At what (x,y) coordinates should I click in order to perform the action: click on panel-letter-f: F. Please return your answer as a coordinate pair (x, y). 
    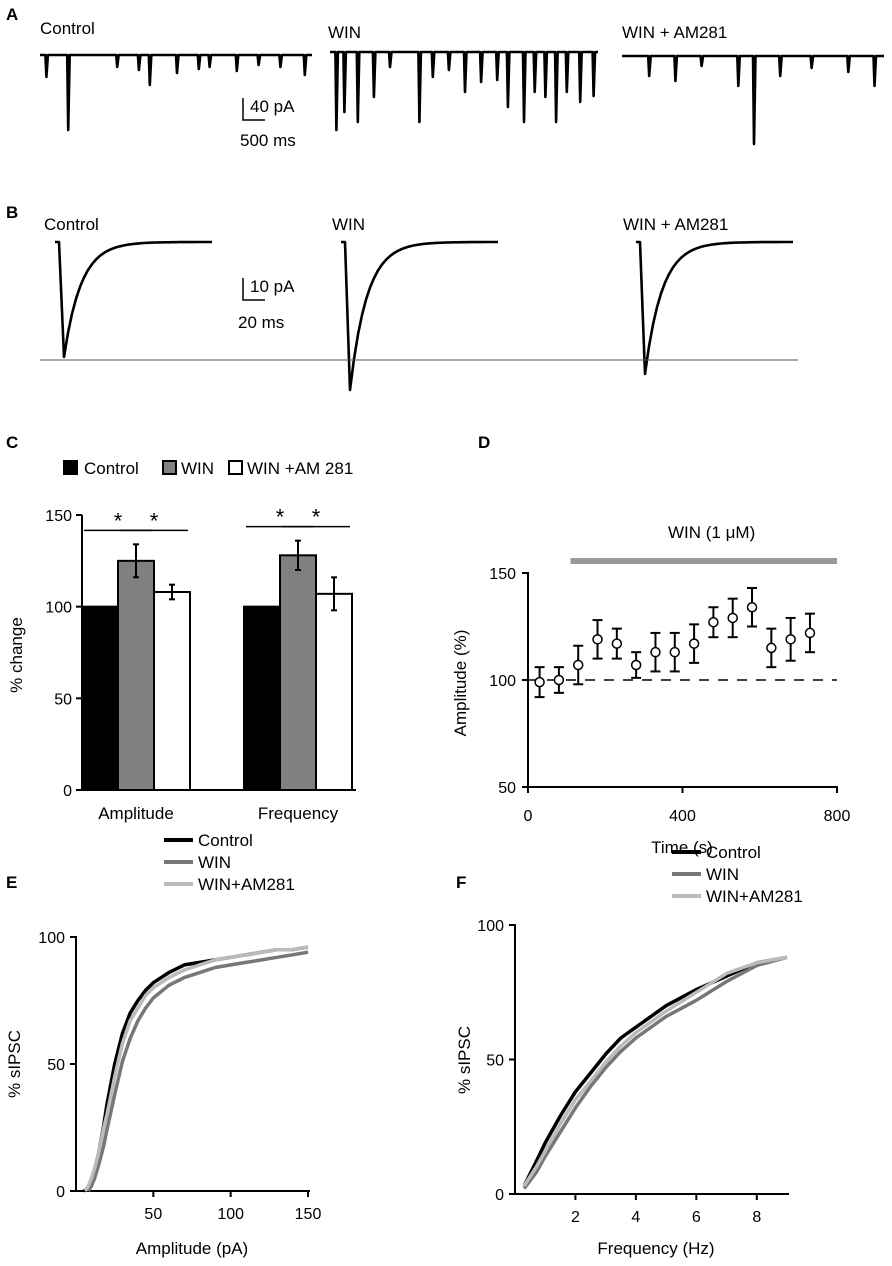
    Looking at the image, I should click on (461, 882).